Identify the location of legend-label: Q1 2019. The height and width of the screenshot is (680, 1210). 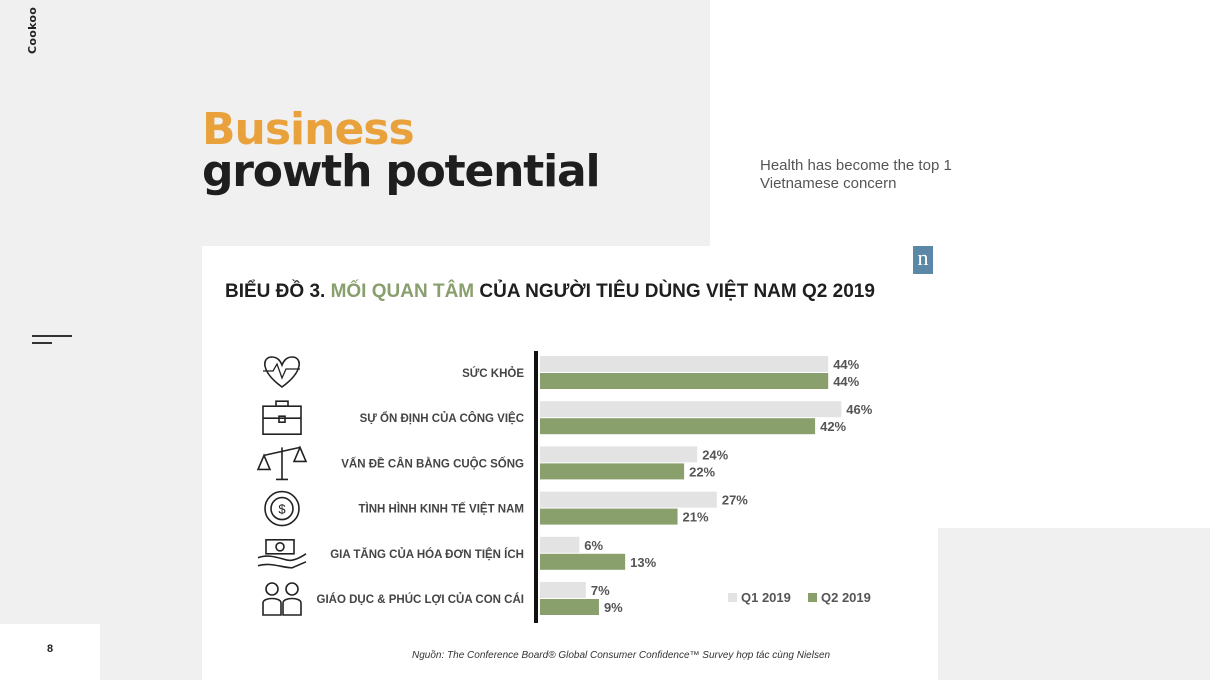
(766, 597).